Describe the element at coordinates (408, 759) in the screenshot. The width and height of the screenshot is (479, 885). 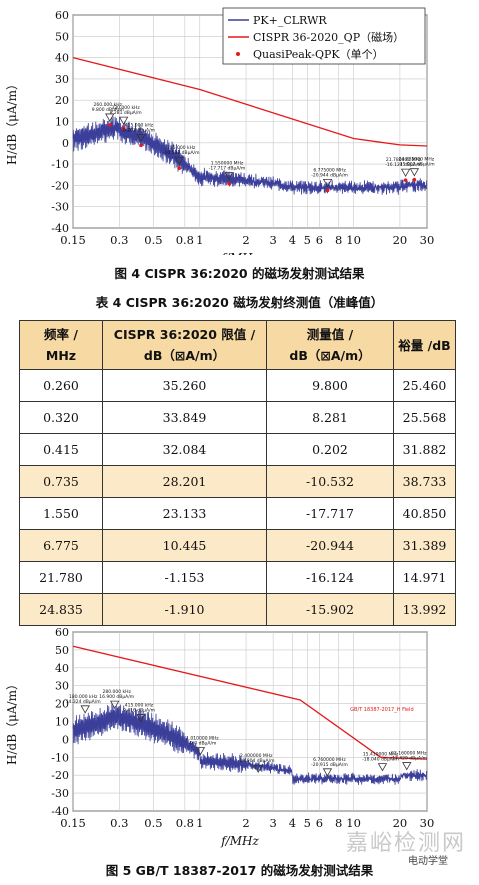
I see `peak-annotation: -17.429 dBμA/m` at that location.